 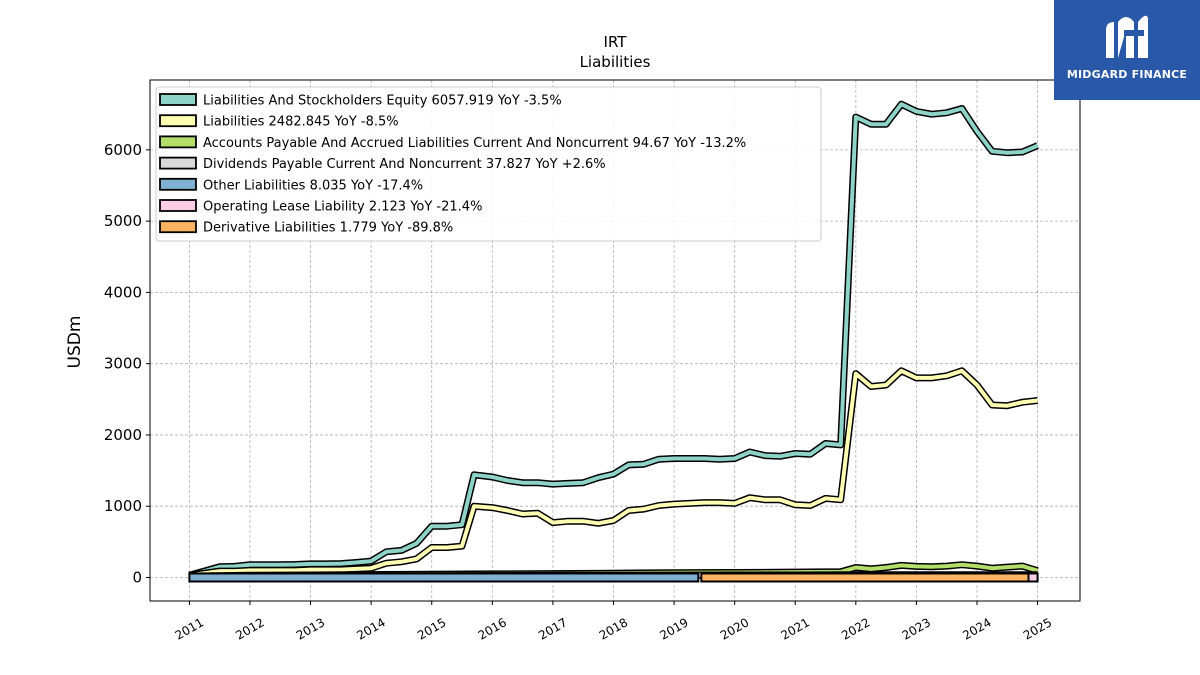 I want to click on x-tick-label: 2011, so click(x=189, y=628).